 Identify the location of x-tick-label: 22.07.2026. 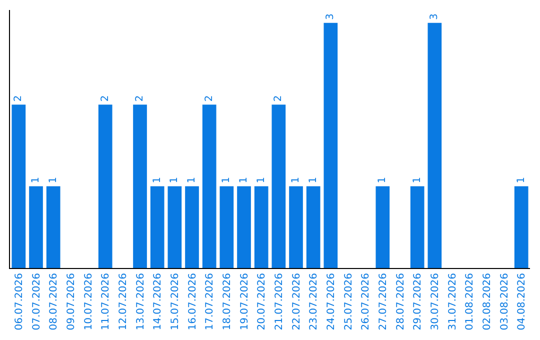
(296, 301).